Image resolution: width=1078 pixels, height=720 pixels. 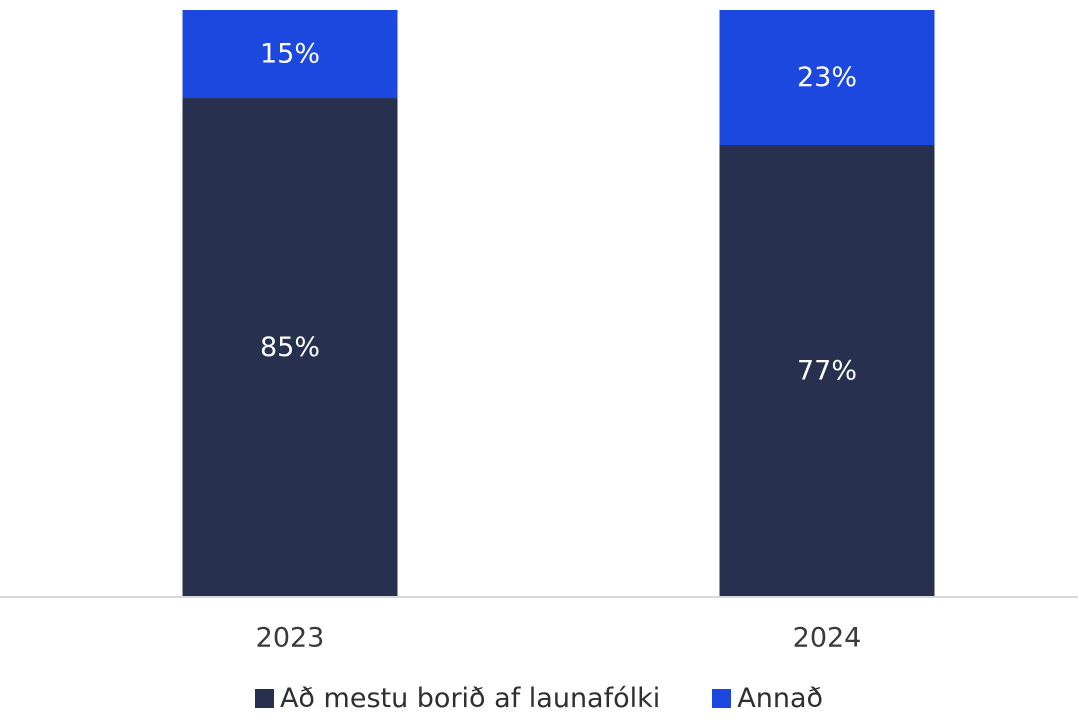 I want to click on data-label-workers-2023: 85%, so click(x=290, y=347).